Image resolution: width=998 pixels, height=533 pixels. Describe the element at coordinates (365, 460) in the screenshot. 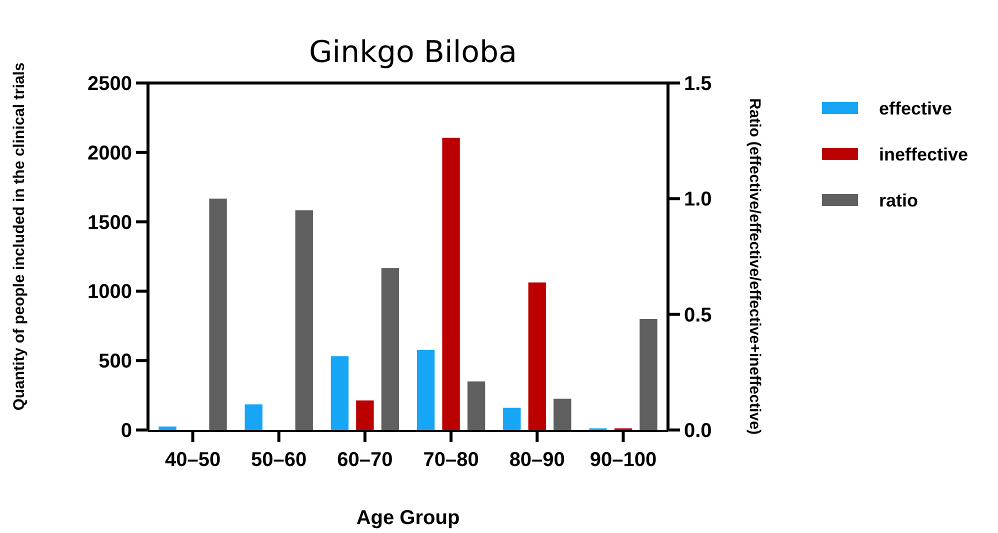

I see `x-tick-label: 60–70` at that location.